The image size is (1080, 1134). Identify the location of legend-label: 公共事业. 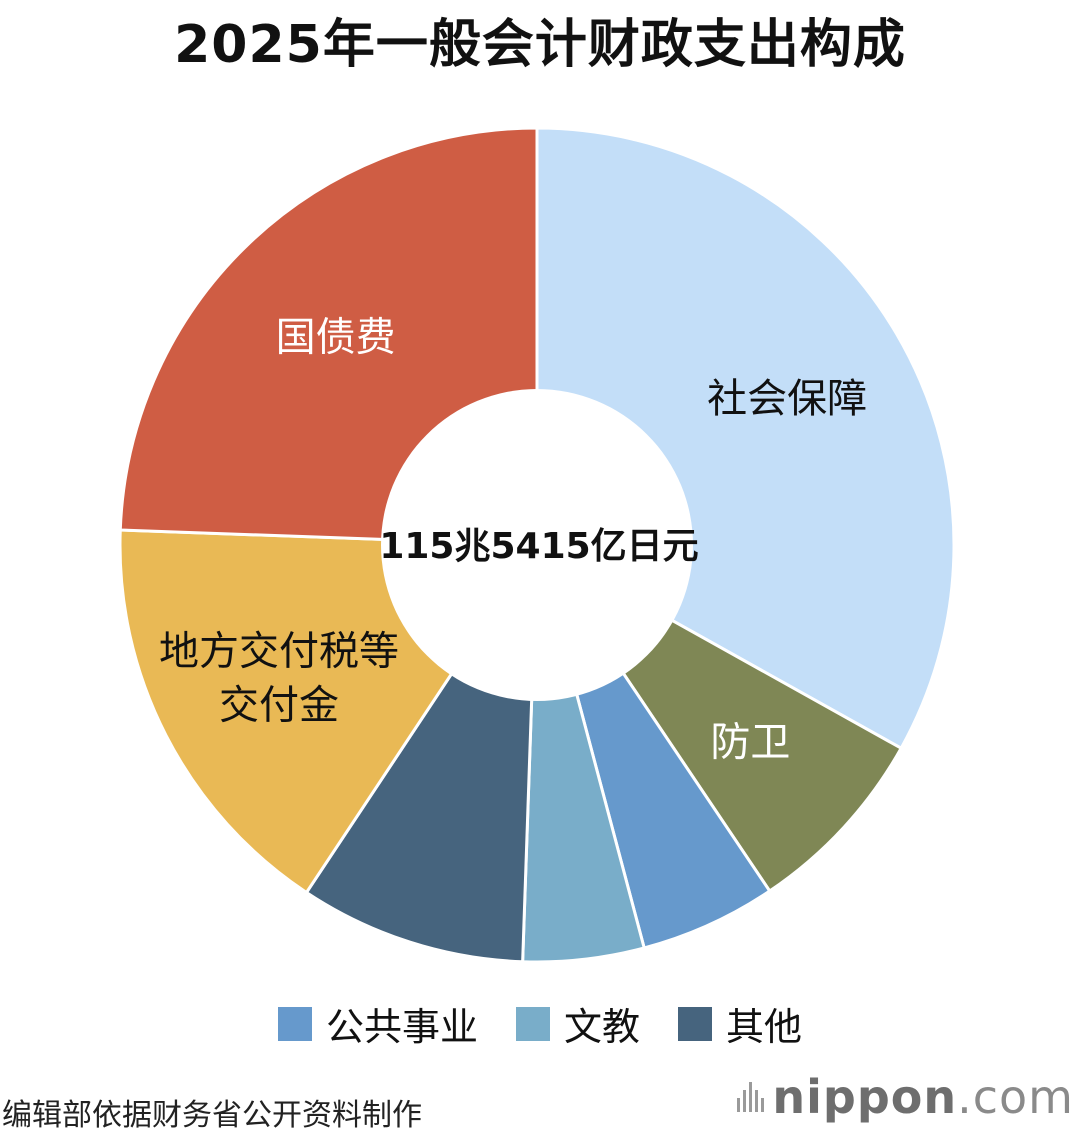
(401, 1027).